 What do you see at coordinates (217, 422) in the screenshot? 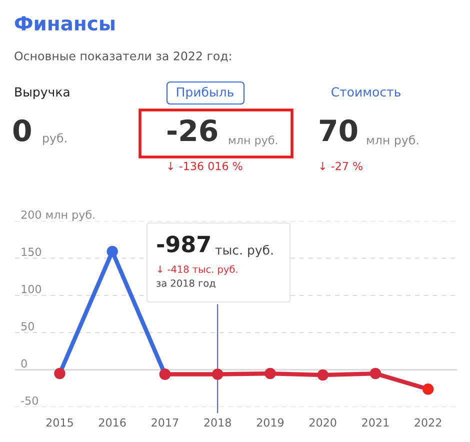
I see `x-tick-label: 2018` at bounding box center [217, 422].